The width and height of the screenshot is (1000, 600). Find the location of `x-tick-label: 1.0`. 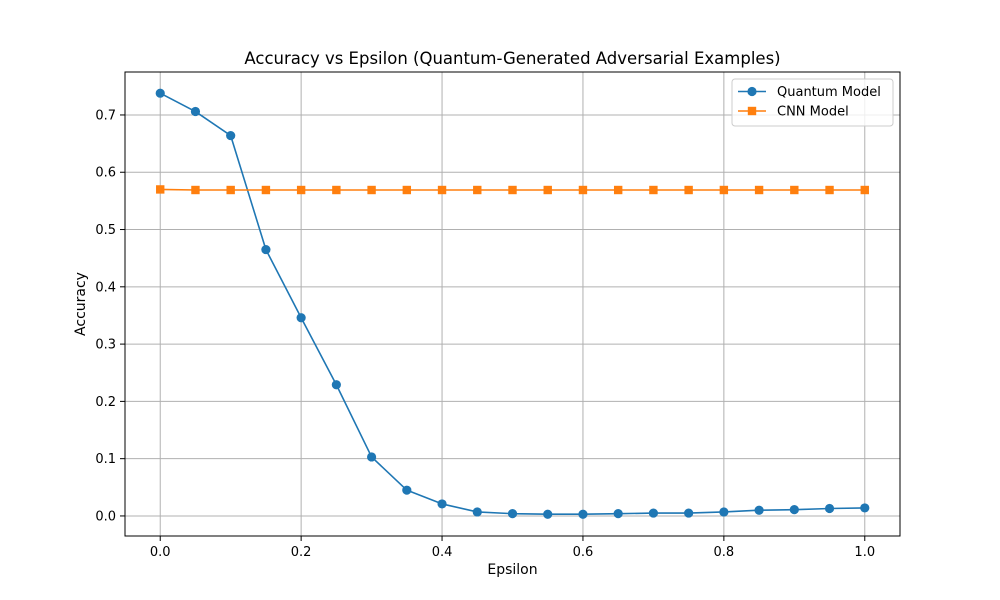

x-tick-label: 1.0 is located at coordinates (864, 552).